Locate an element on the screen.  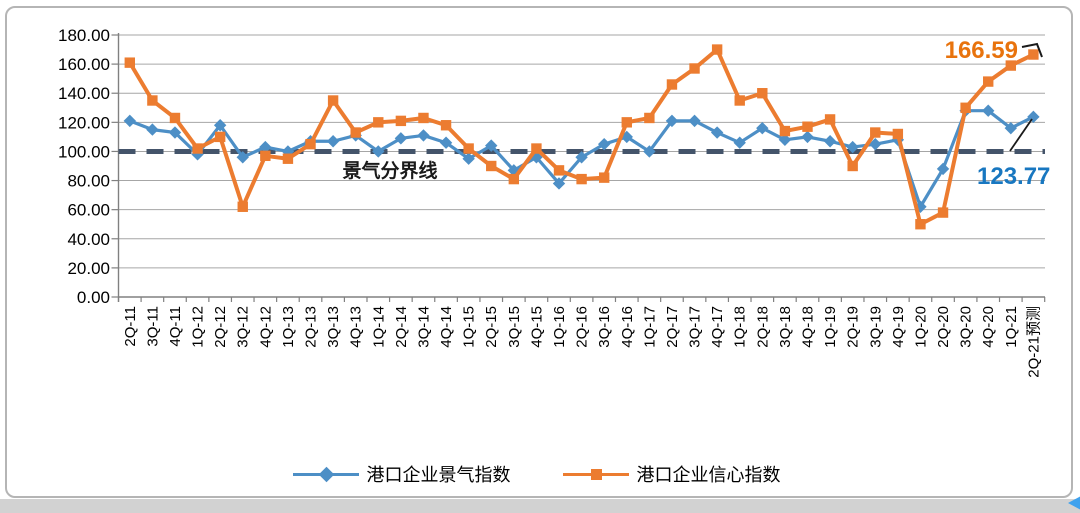
x-tick-label: 4Q-15 is located at coordinates (536, 327).